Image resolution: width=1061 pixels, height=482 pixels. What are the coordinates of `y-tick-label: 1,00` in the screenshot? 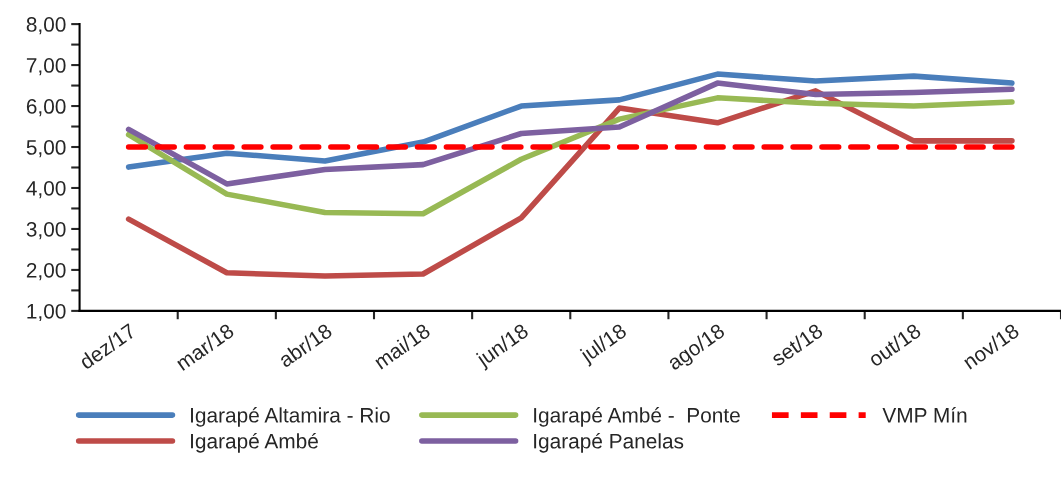 It's located at (46, 312).